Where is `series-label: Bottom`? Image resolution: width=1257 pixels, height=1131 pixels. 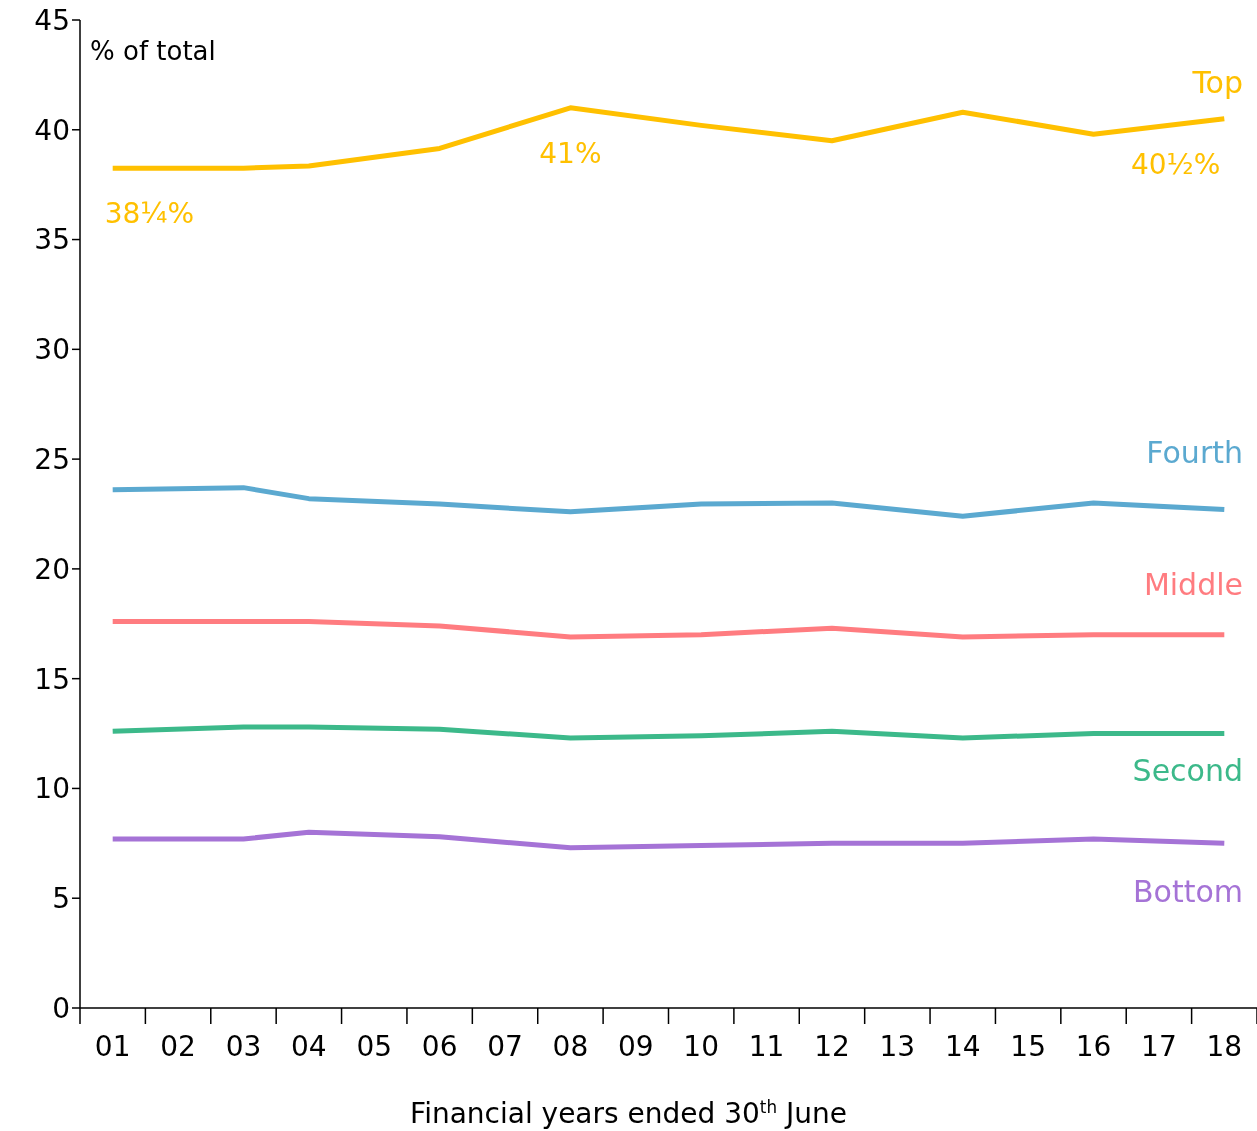
series-label: Bottom is located at coordinates (1187, 892).